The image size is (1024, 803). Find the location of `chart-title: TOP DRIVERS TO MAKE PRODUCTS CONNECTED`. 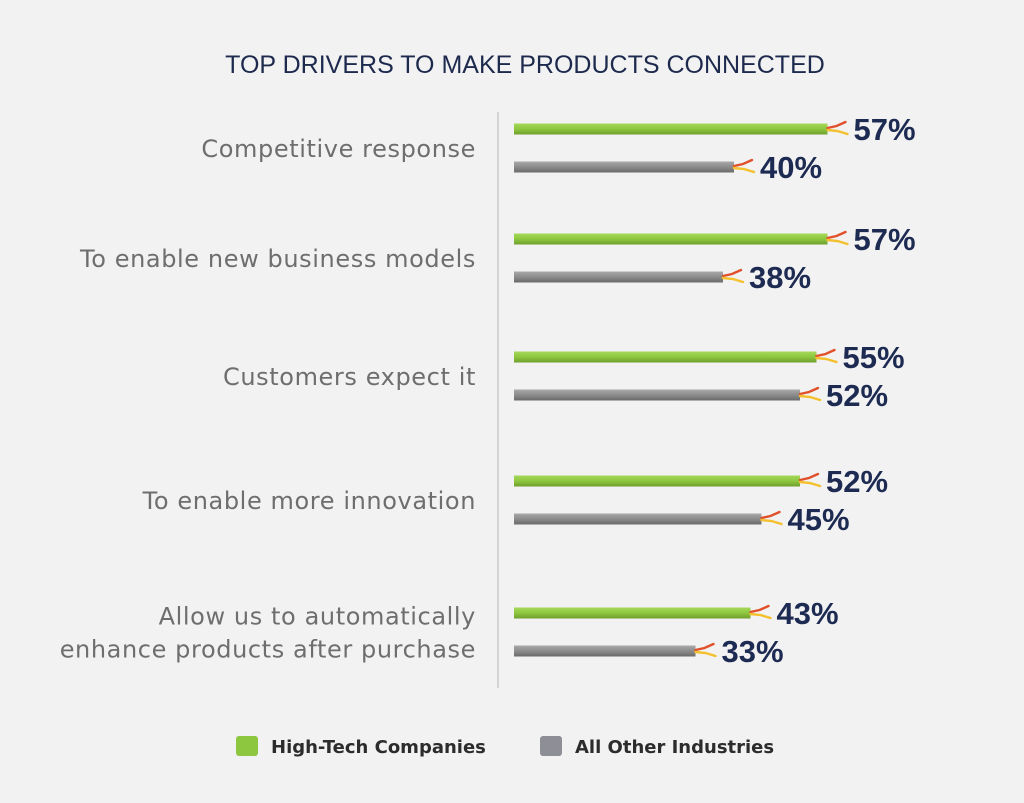

chart-title: TOP DRIVERS TO MAKE PRODUCTS CONNECTED is located at coordinates (525, 65).